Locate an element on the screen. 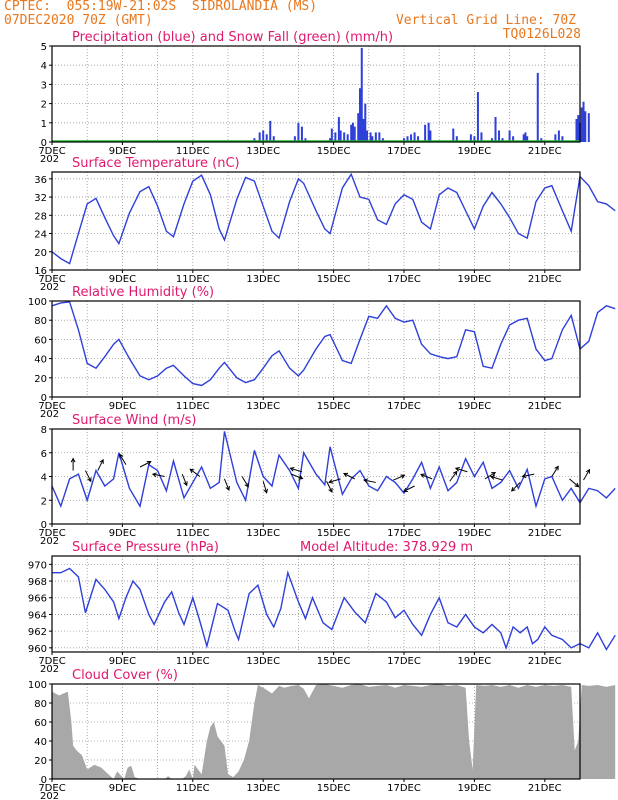  panel-annotation: Model Altitude: 378.929 m is located at coordinates (386, 547).